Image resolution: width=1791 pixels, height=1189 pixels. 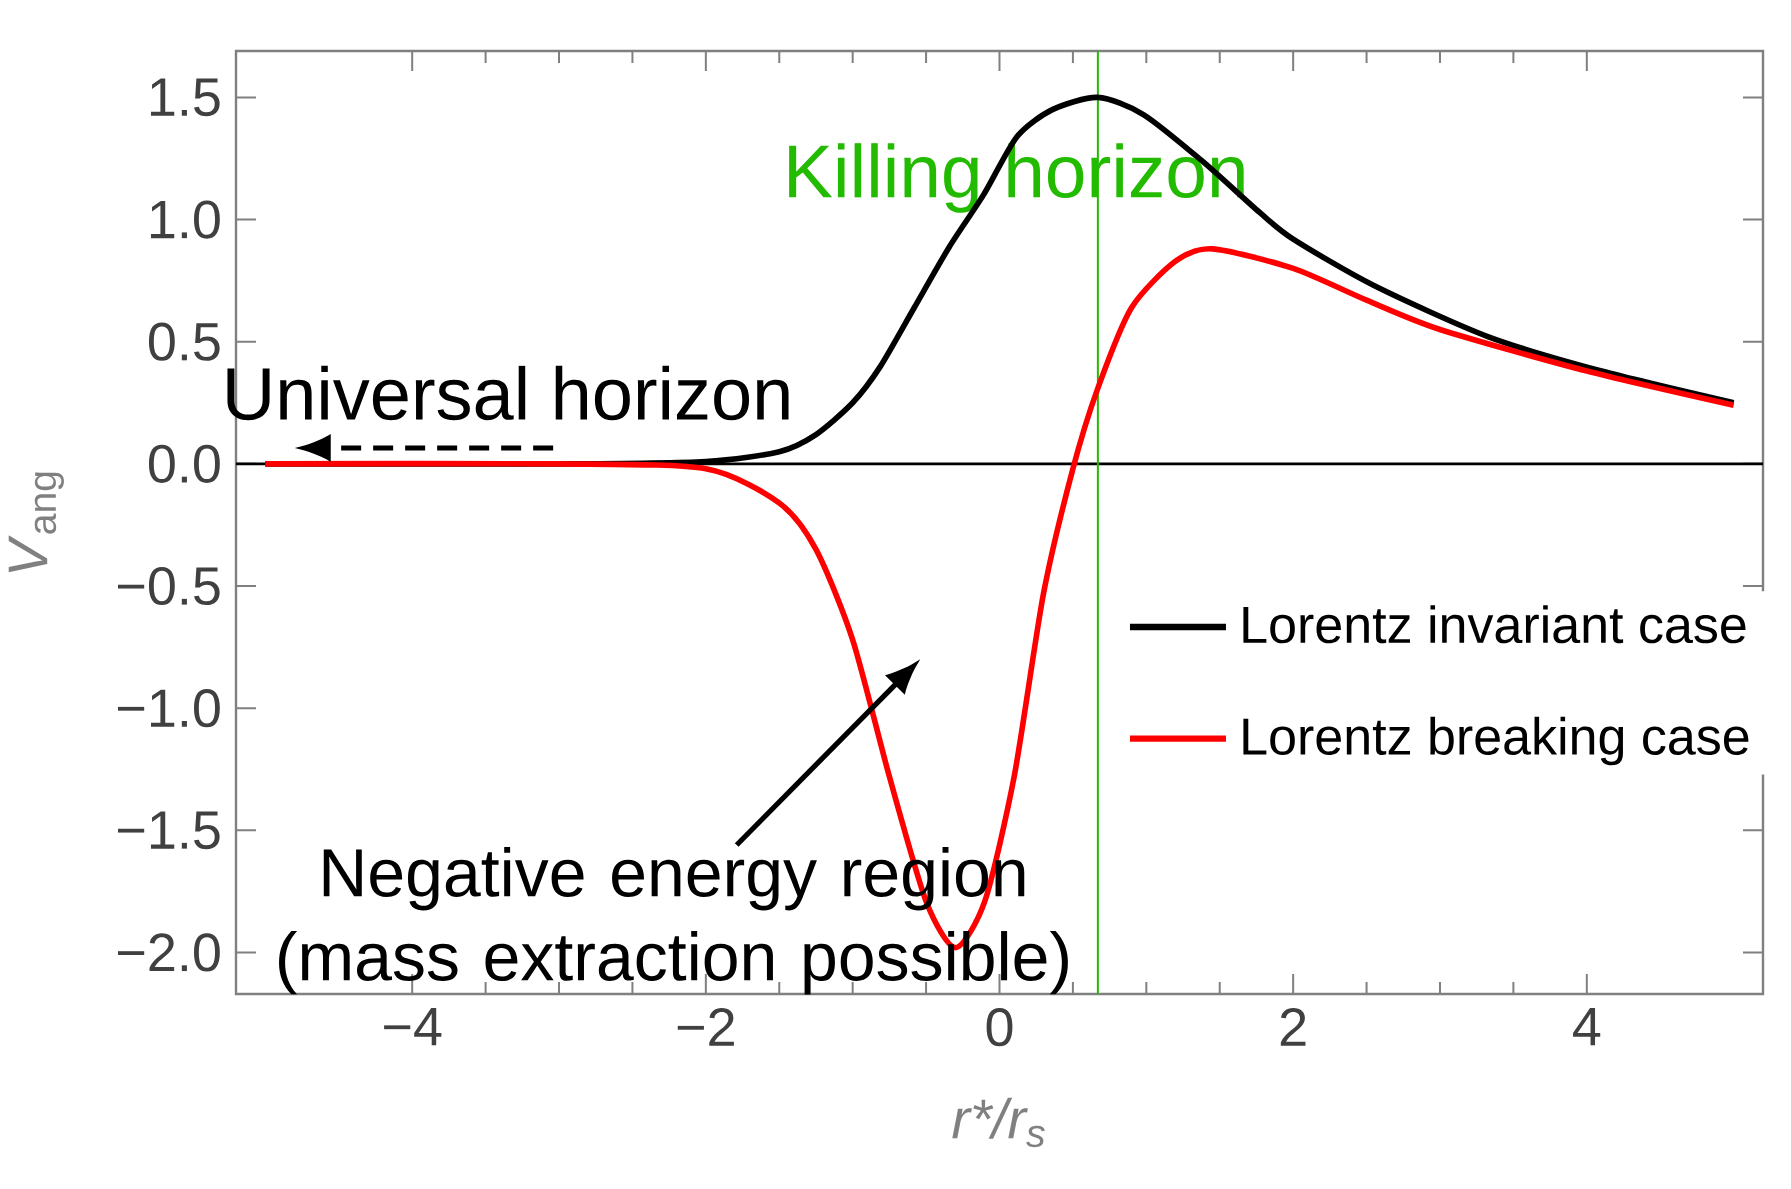 What do you see at coordinates (1494, 624) in the screenshot?
I see `legend-label: Lorentz invariant case` at bounding box center [1494, 624].